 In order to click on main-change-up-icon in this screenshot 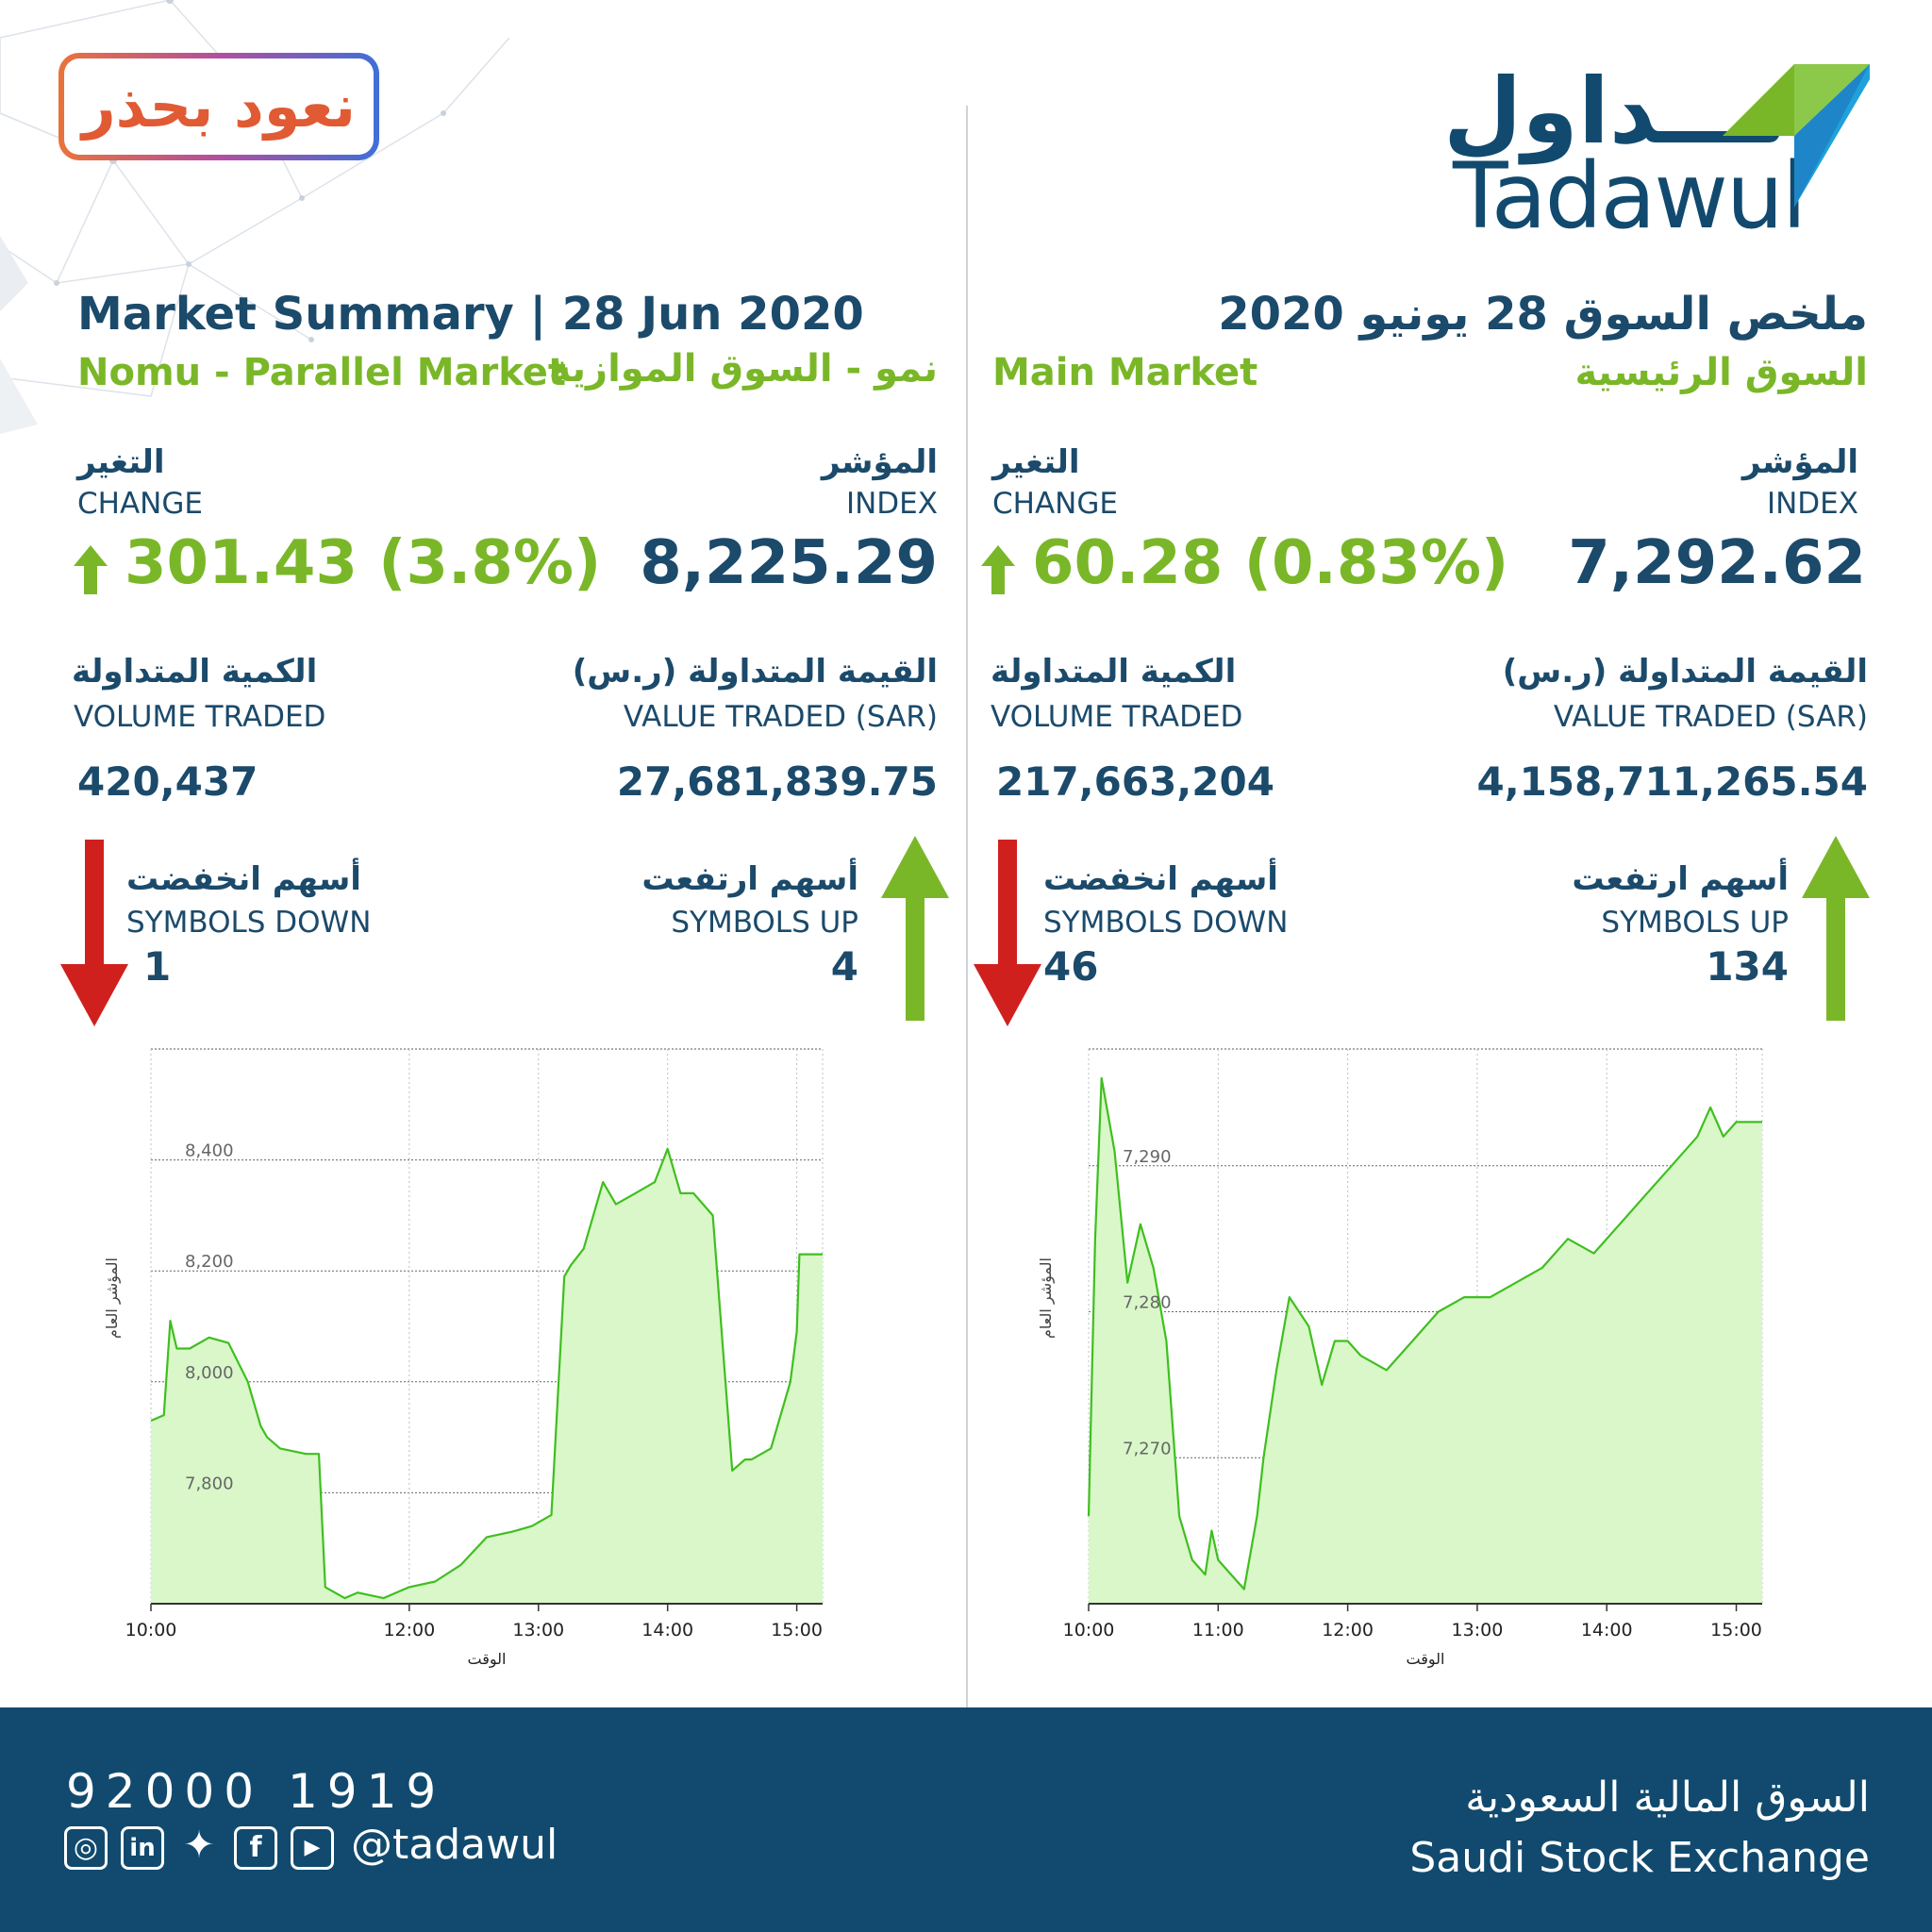, I will do `click(998, 569)`.